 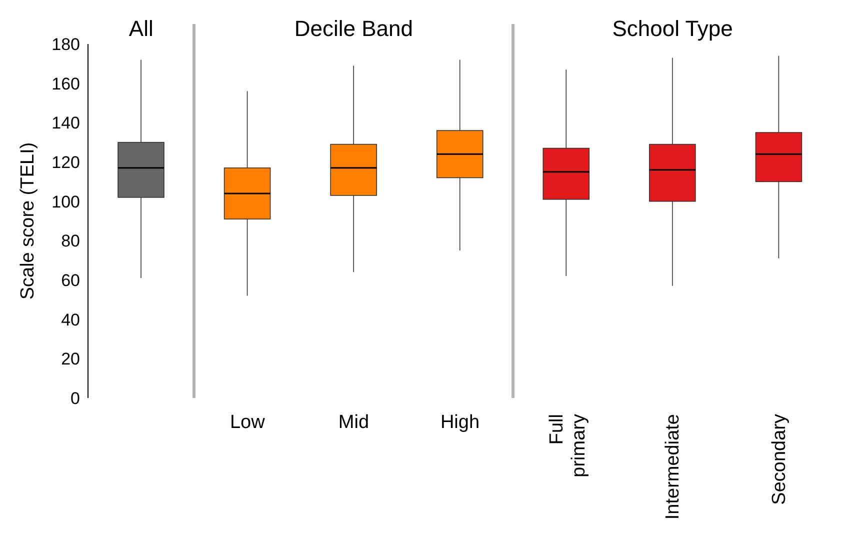 I want to click on y-tick-label: 100, so click(x=66, y=202).